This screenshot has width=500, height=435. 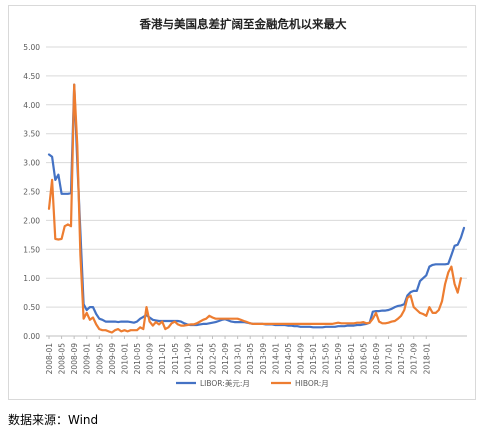 What do you see at coordinates (31, 249) in the screenshot?
I see `y-tick-label: 1.50` at bounding box center [31, 249].